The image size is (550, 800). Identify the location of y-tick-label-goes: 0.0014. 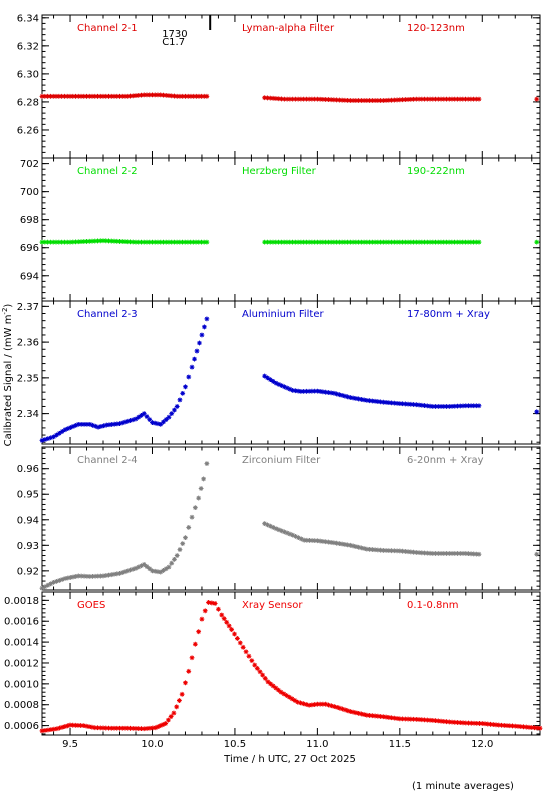
(21, 643).